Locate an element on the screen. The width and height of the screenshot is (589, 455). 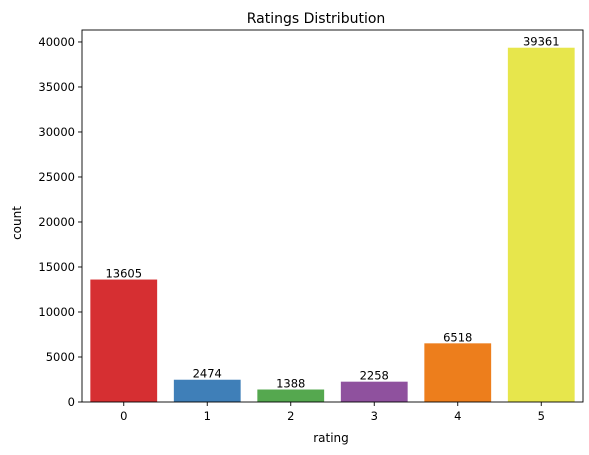
y-tick-label: 15000 is located at coordinates (56, 267).